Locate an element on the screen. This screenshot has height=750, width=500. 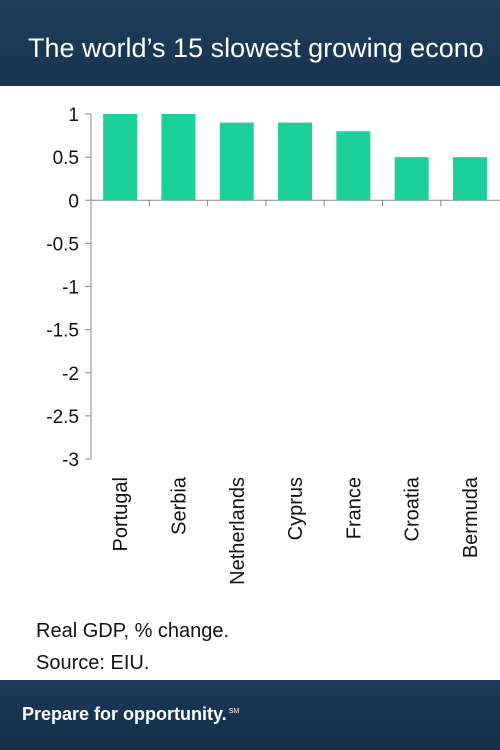
chart-title: The world’s 15 slowest growing econo is located at coordinates (256, 48).